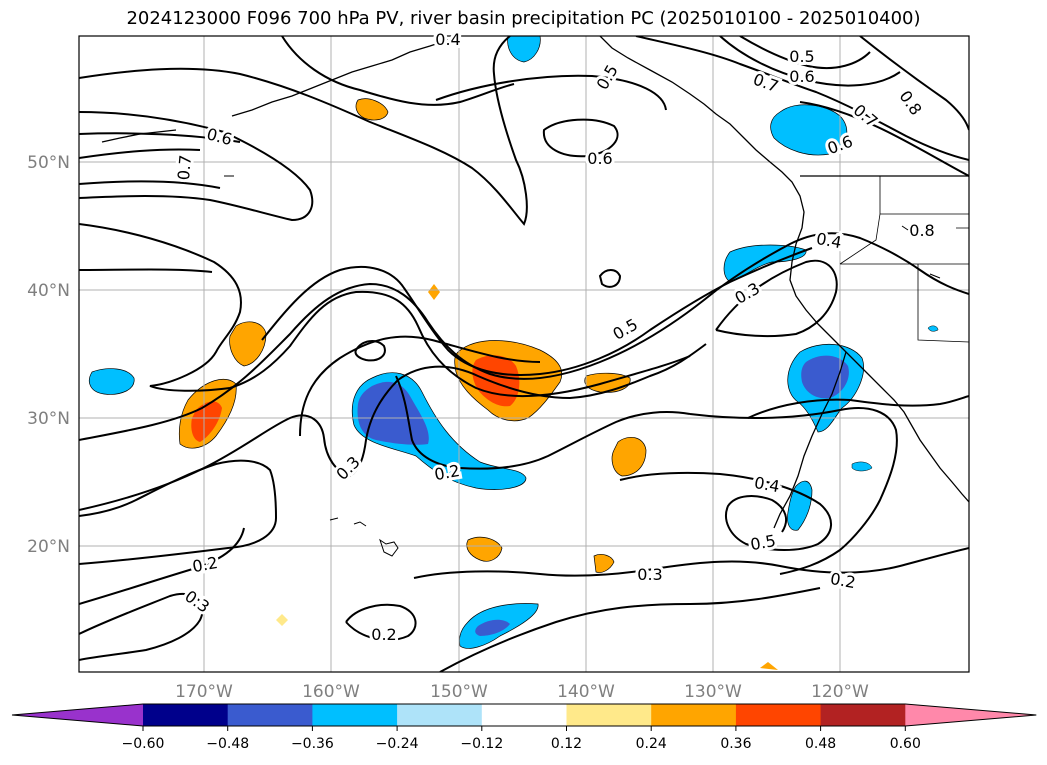  Describe the element at coordinates (227, 744) in the screenshot. I see `colorbar-tick-label: −0.48` at that location.